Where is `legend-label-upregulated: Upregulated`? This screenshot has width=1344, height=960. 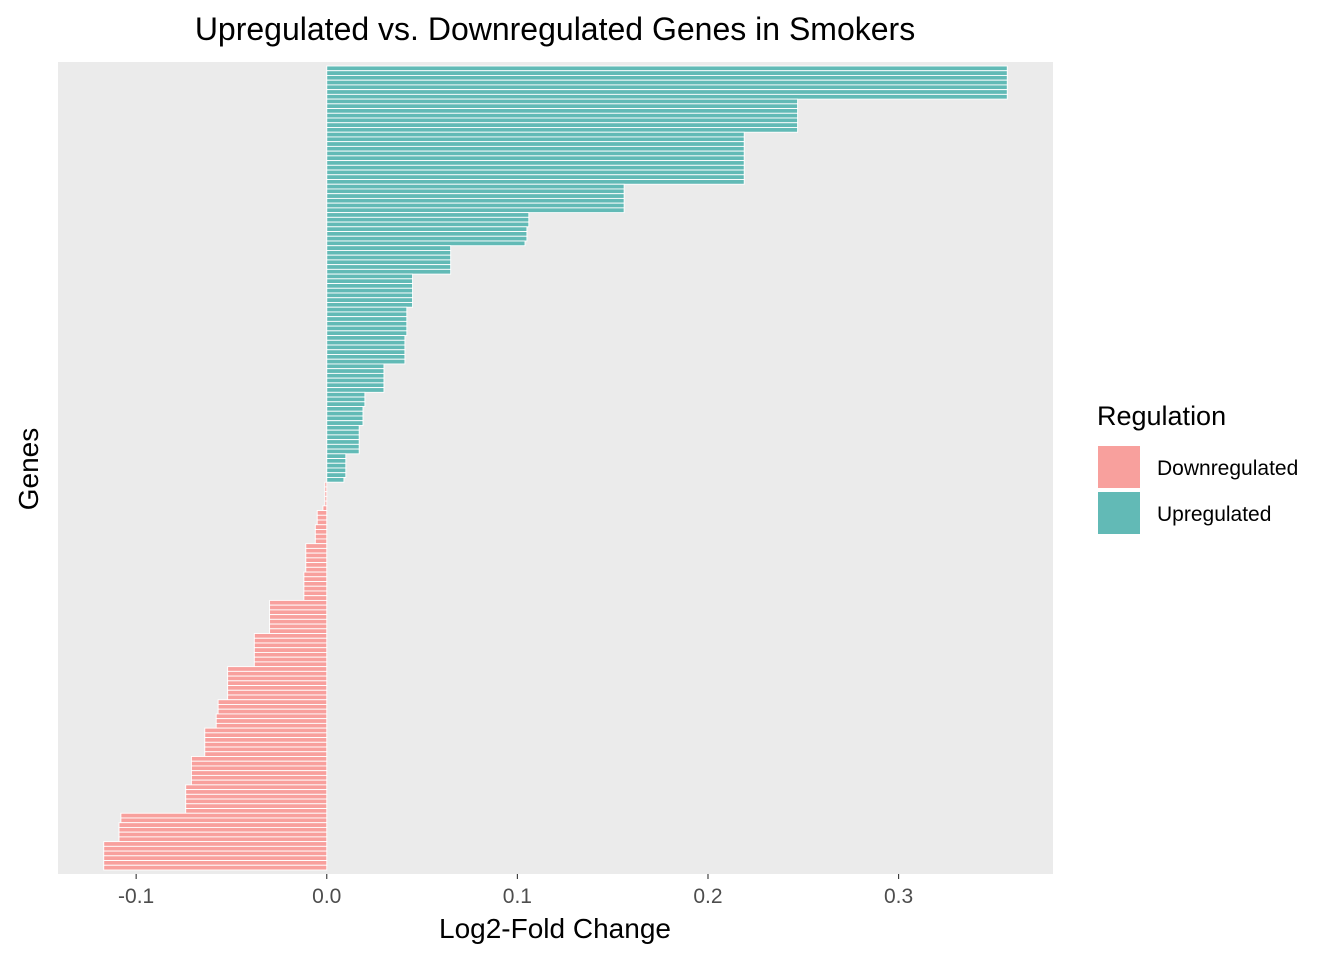
legend-label-upregulated: Upregulated is located at coordinates (1214, 514).